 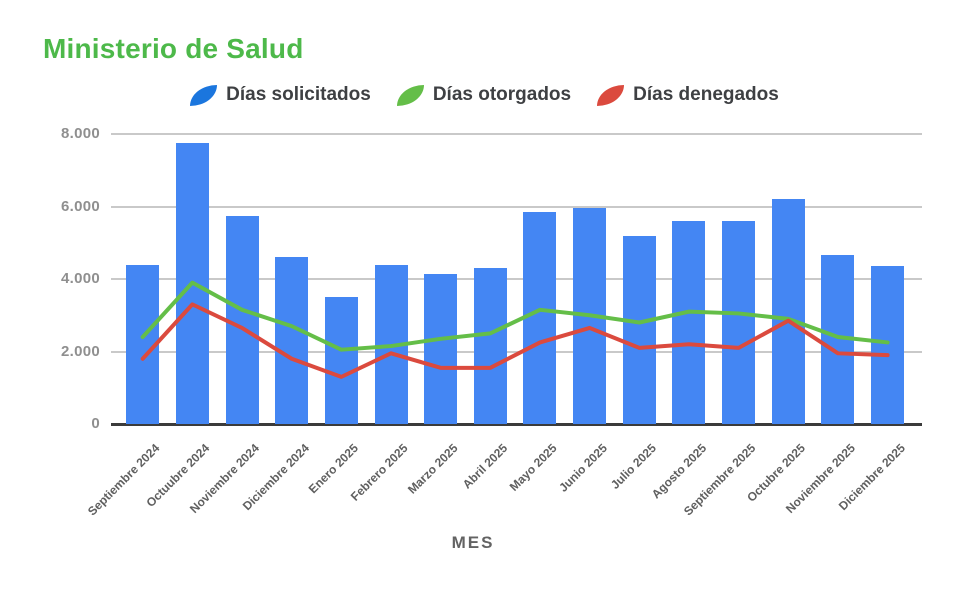 I want to click on x-axis-tick-label: Abril 2025, so click(x=485, y=466).